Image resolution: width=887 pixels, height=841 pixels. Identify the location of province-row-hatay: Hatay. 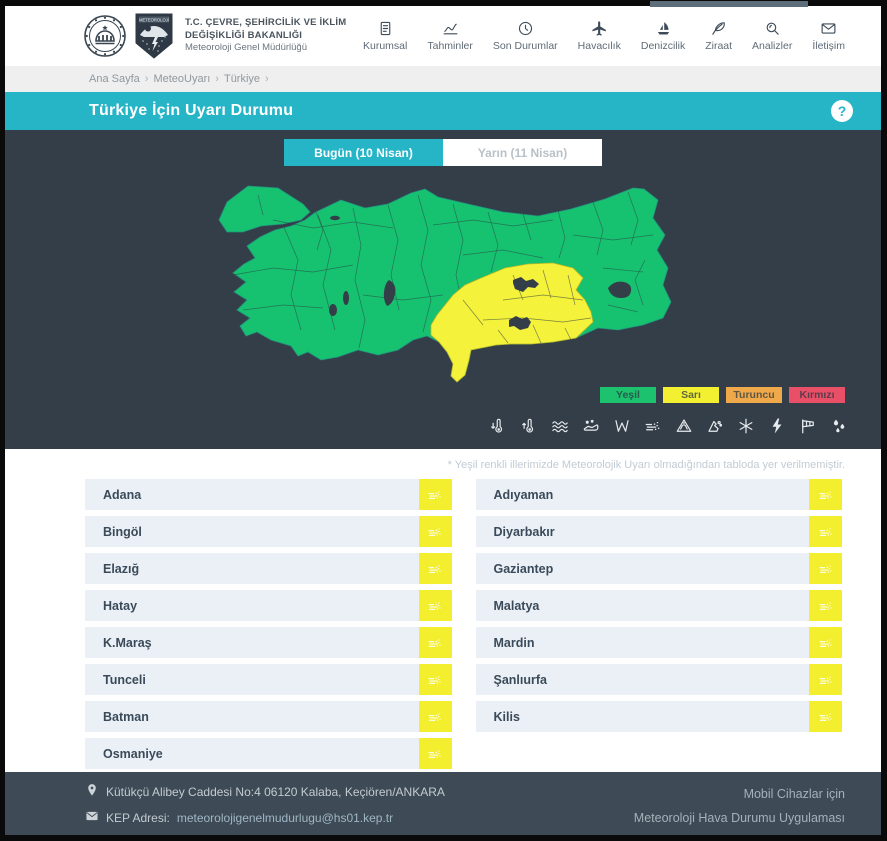
(268, 605).